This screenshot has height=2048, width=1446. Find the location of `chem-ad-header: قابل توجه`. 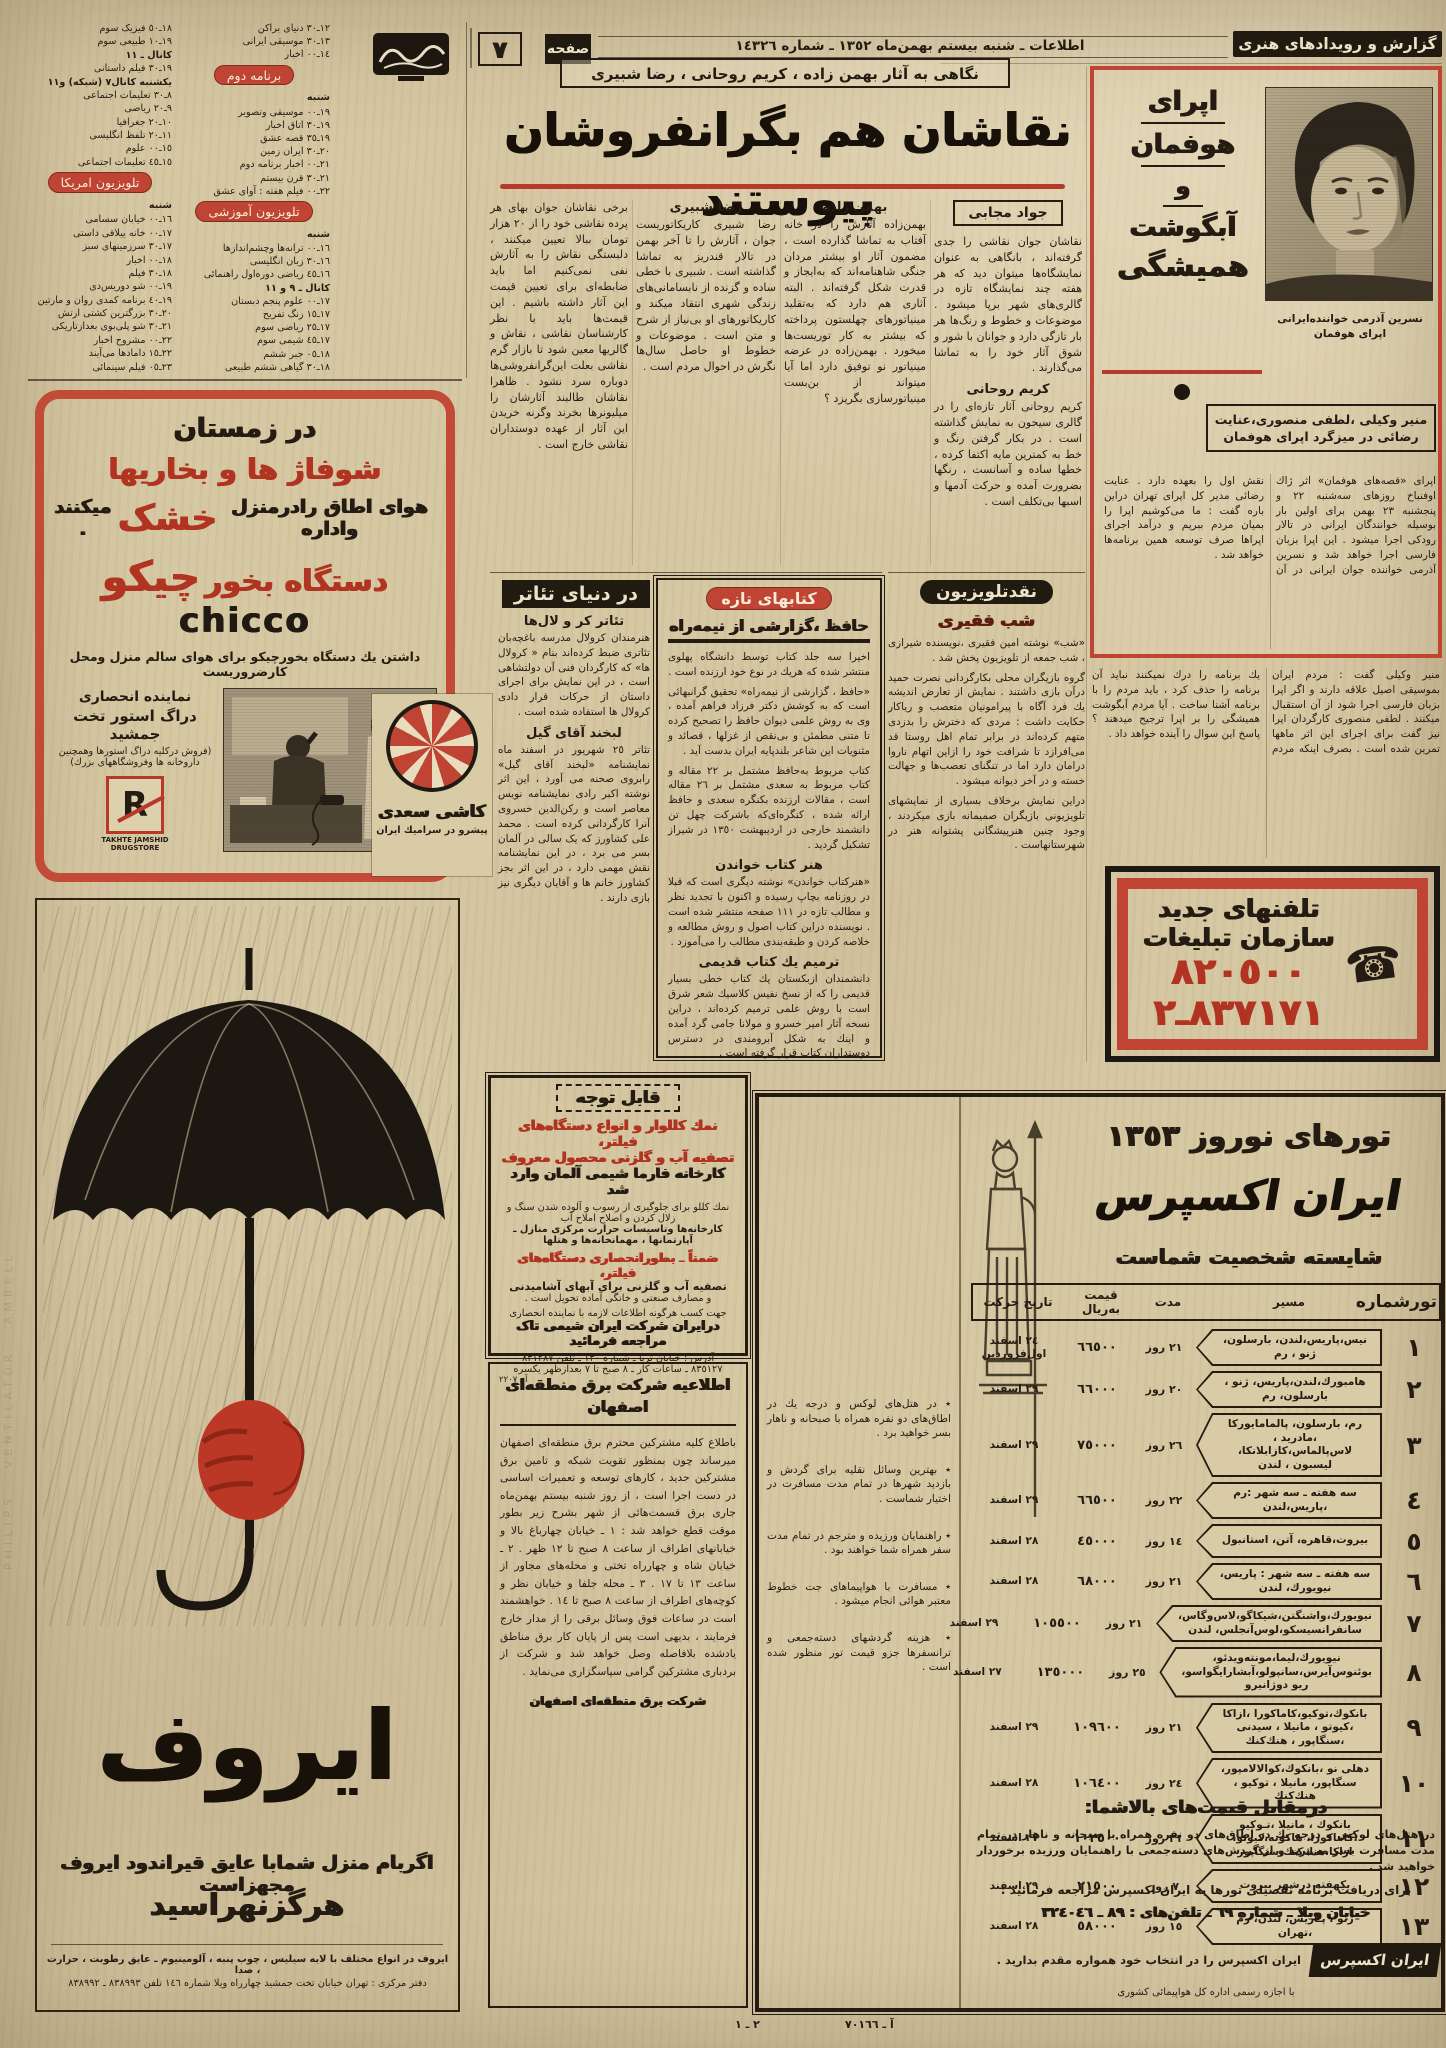

chem-ad-header: قابل توجه is located at coordinates (618, 1098).